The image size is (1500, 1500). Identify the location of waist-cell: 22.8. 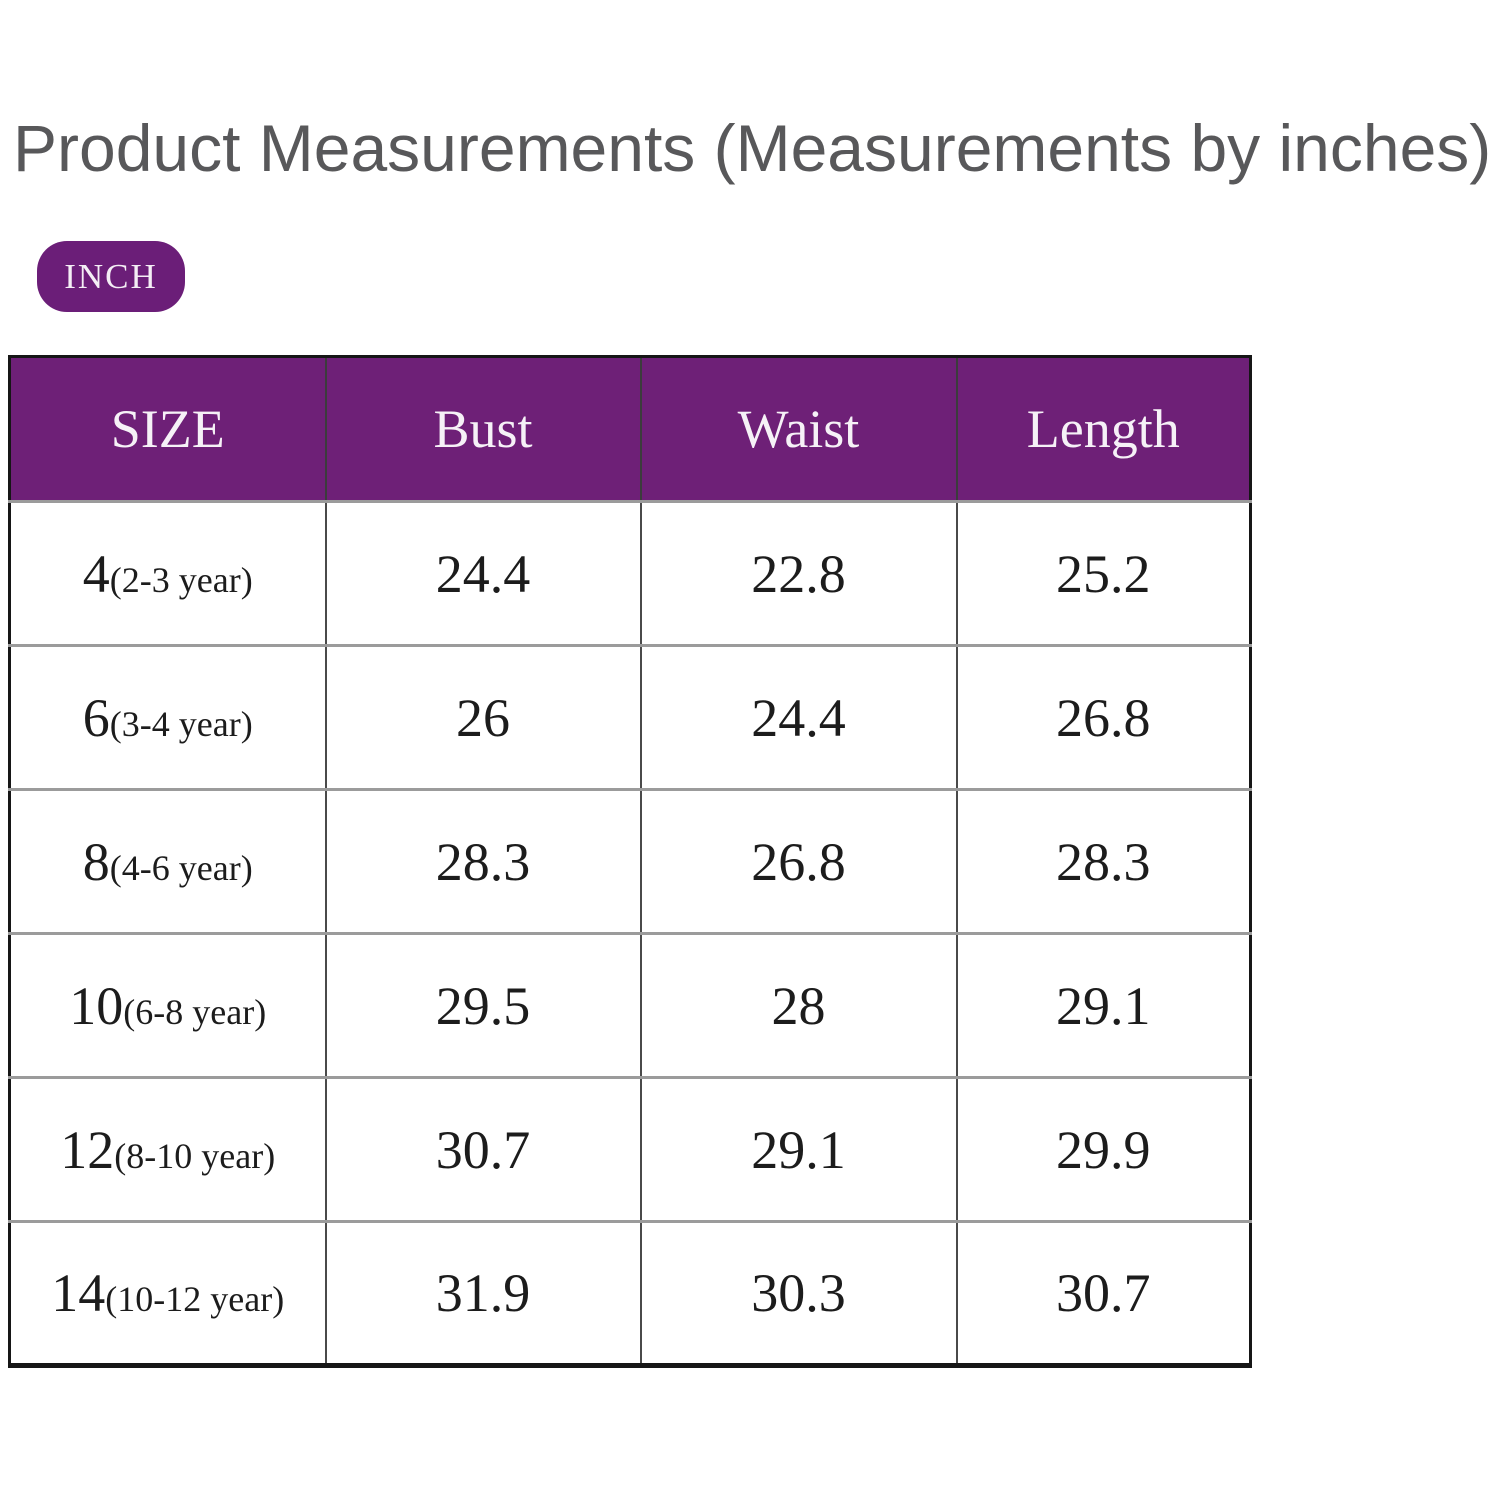
(798, 573).